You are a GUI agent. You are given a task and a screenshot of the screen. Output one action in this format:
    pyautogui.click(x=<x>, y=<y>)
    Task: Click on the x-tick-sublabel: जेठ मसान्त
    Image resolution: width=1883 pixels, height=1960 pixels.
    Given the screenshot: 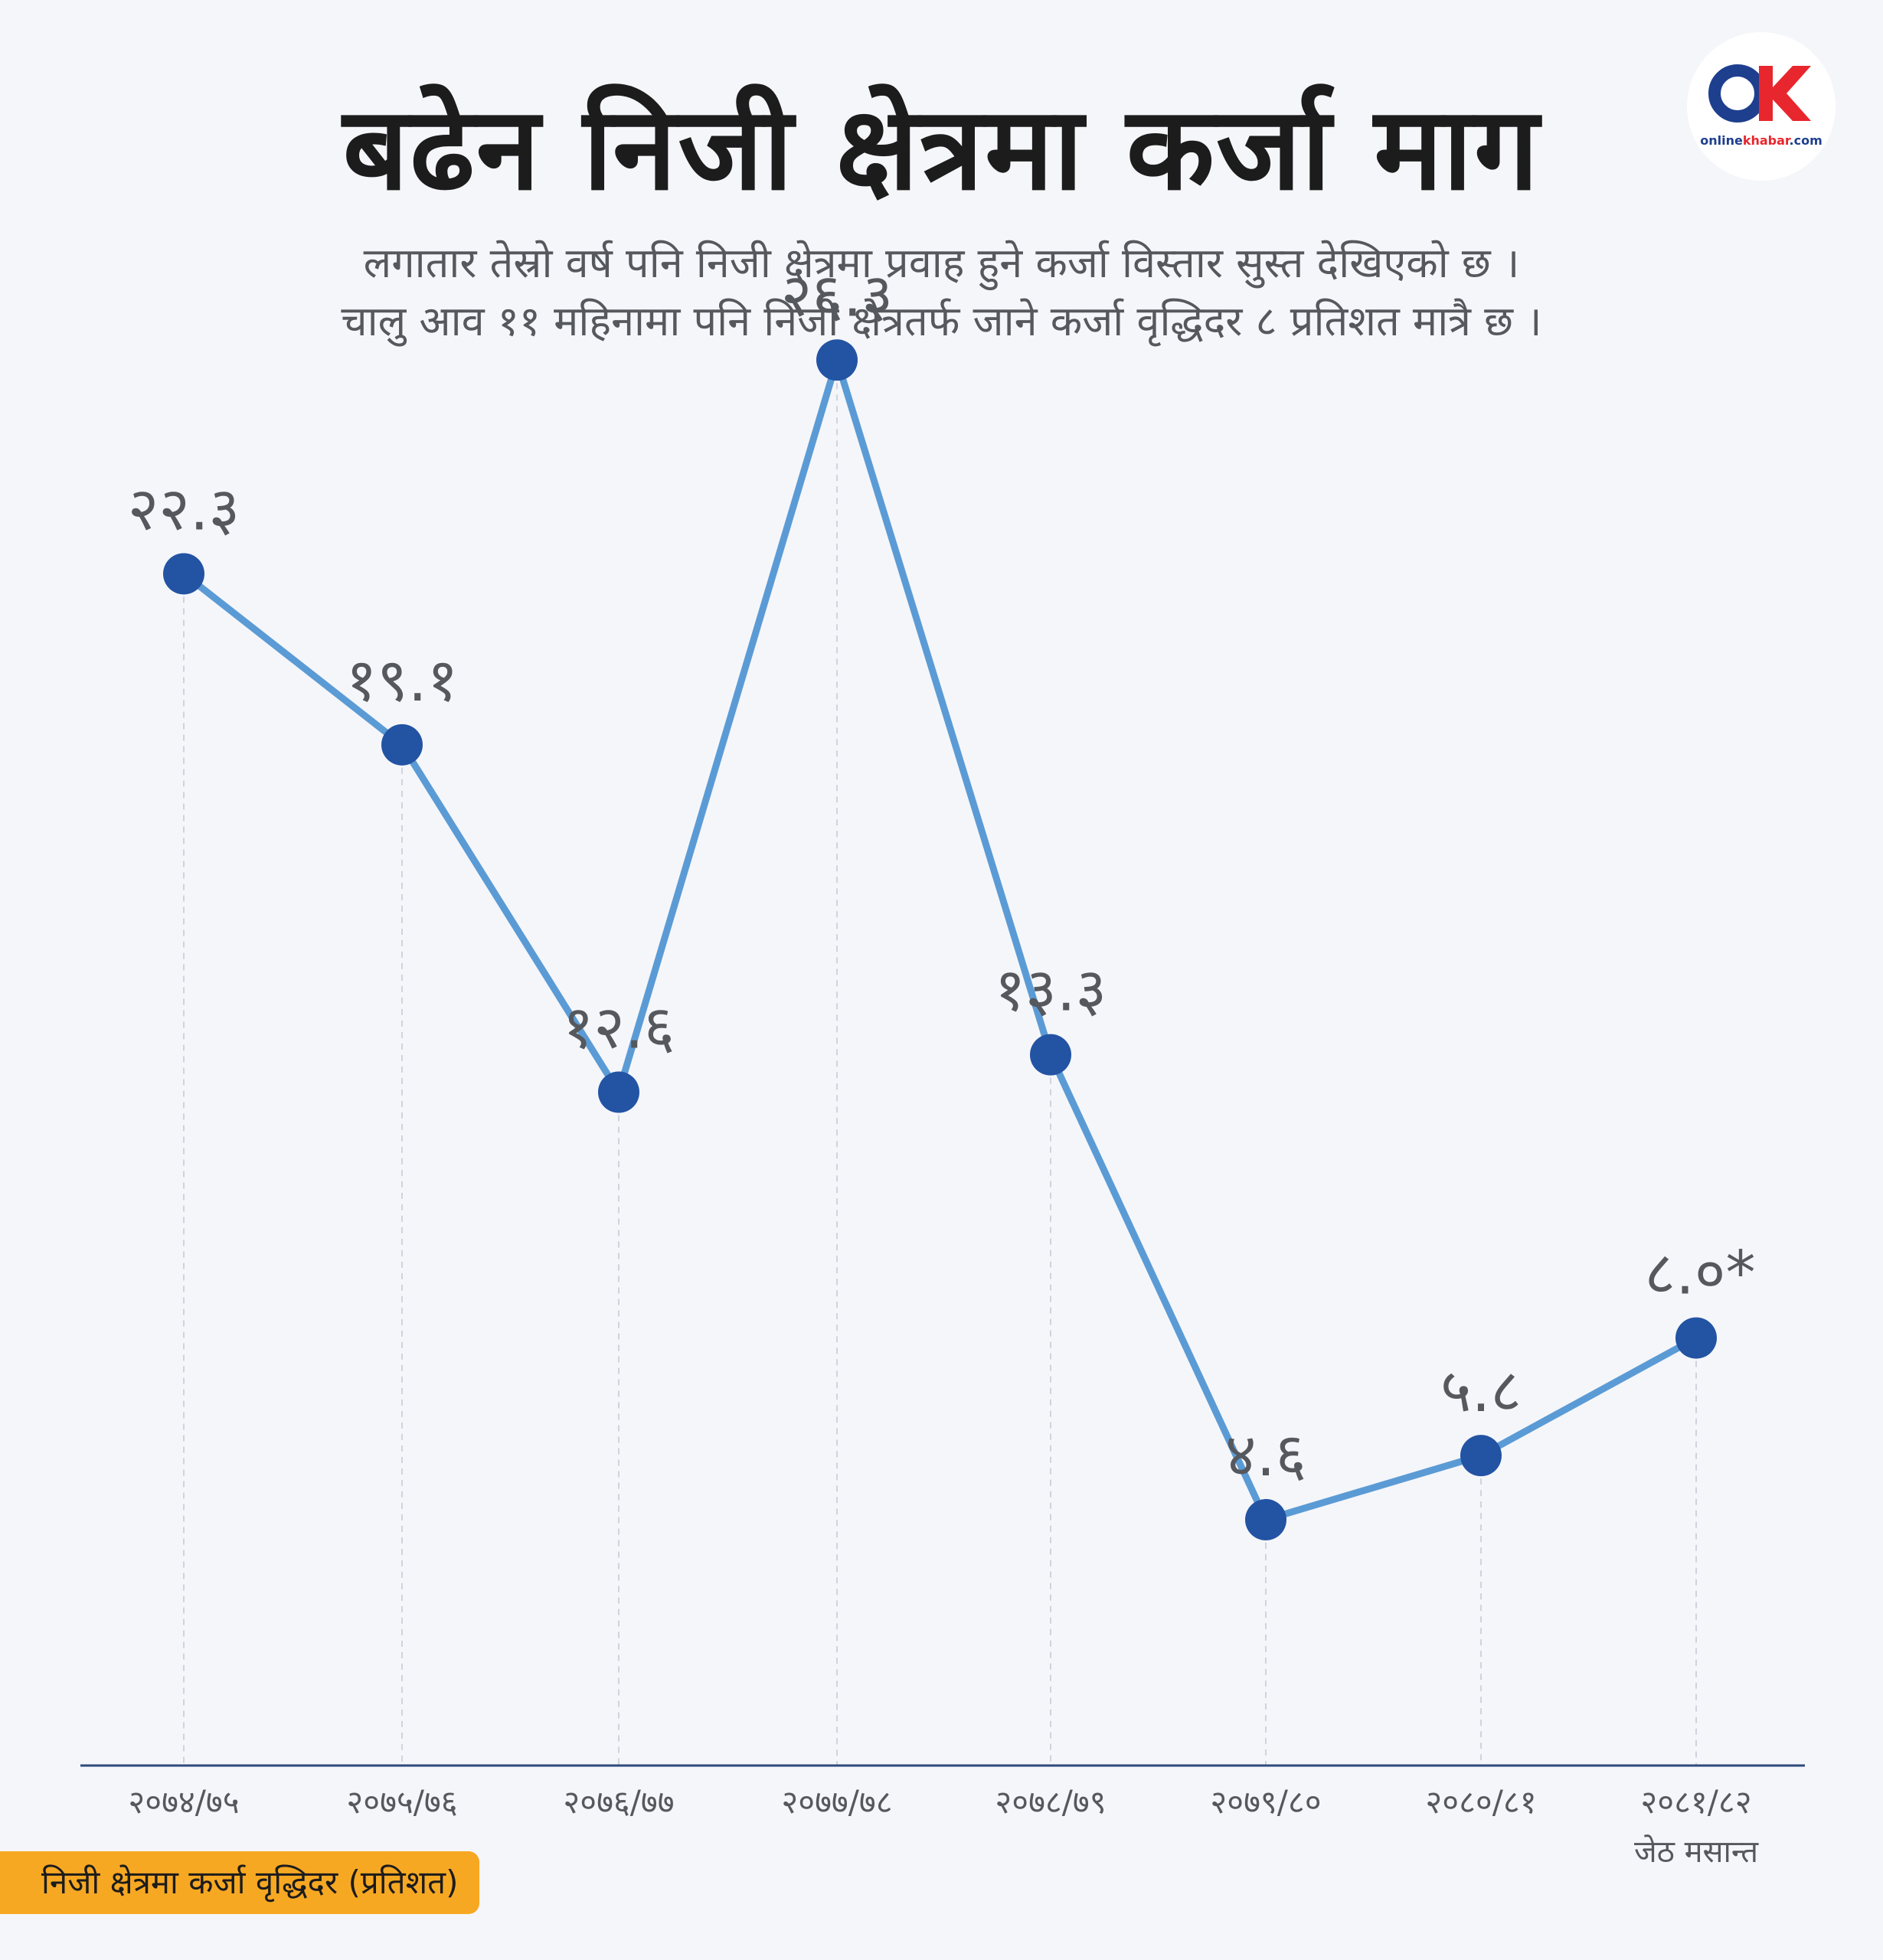 What is the action you would take?
    pyautogui.click(x=1696, y=1852)
    